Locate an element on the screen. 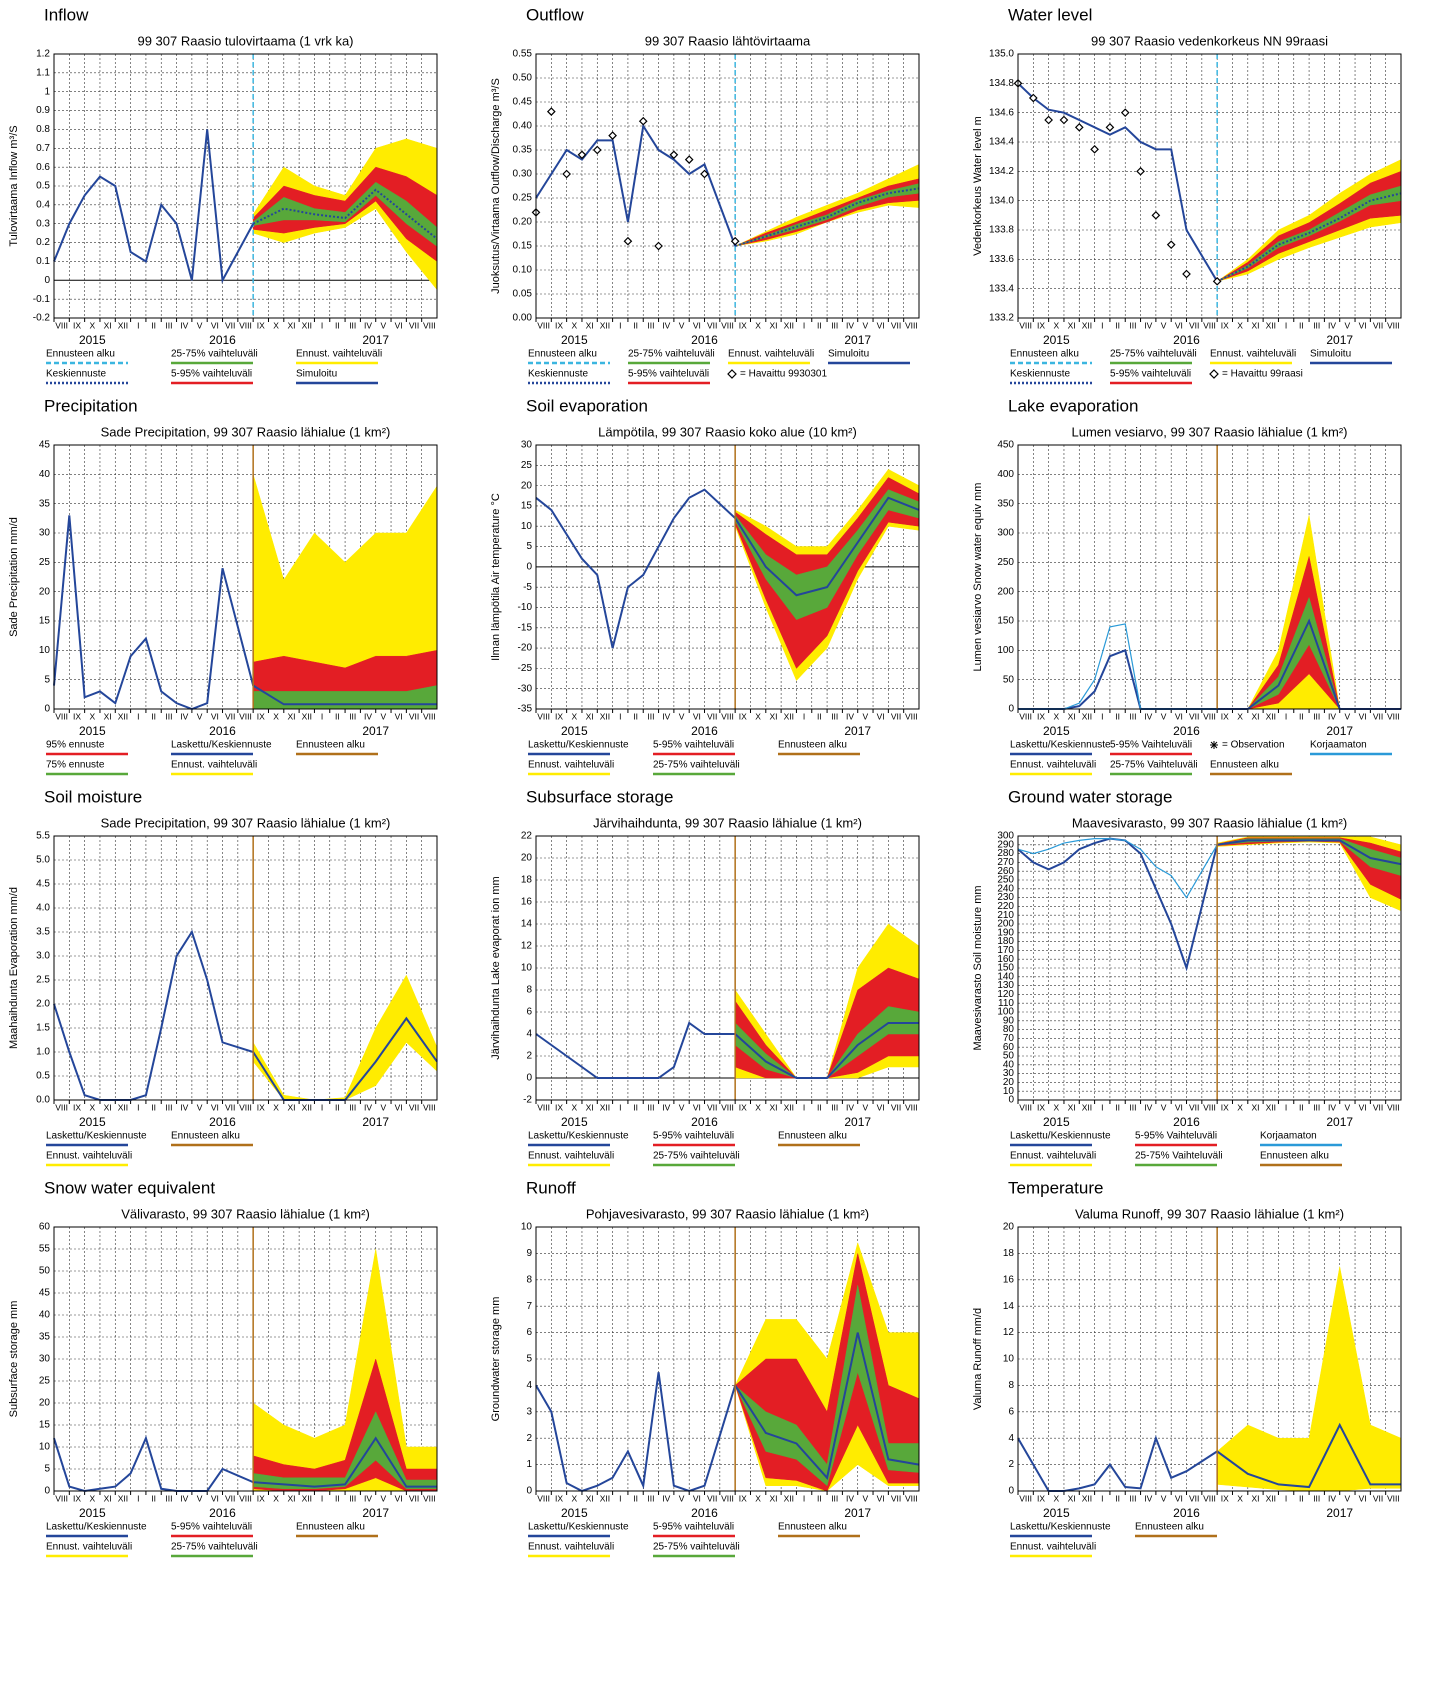 The image size is (1447, 1686). y-tick-label: 40 is located at coordinates (45, 474).